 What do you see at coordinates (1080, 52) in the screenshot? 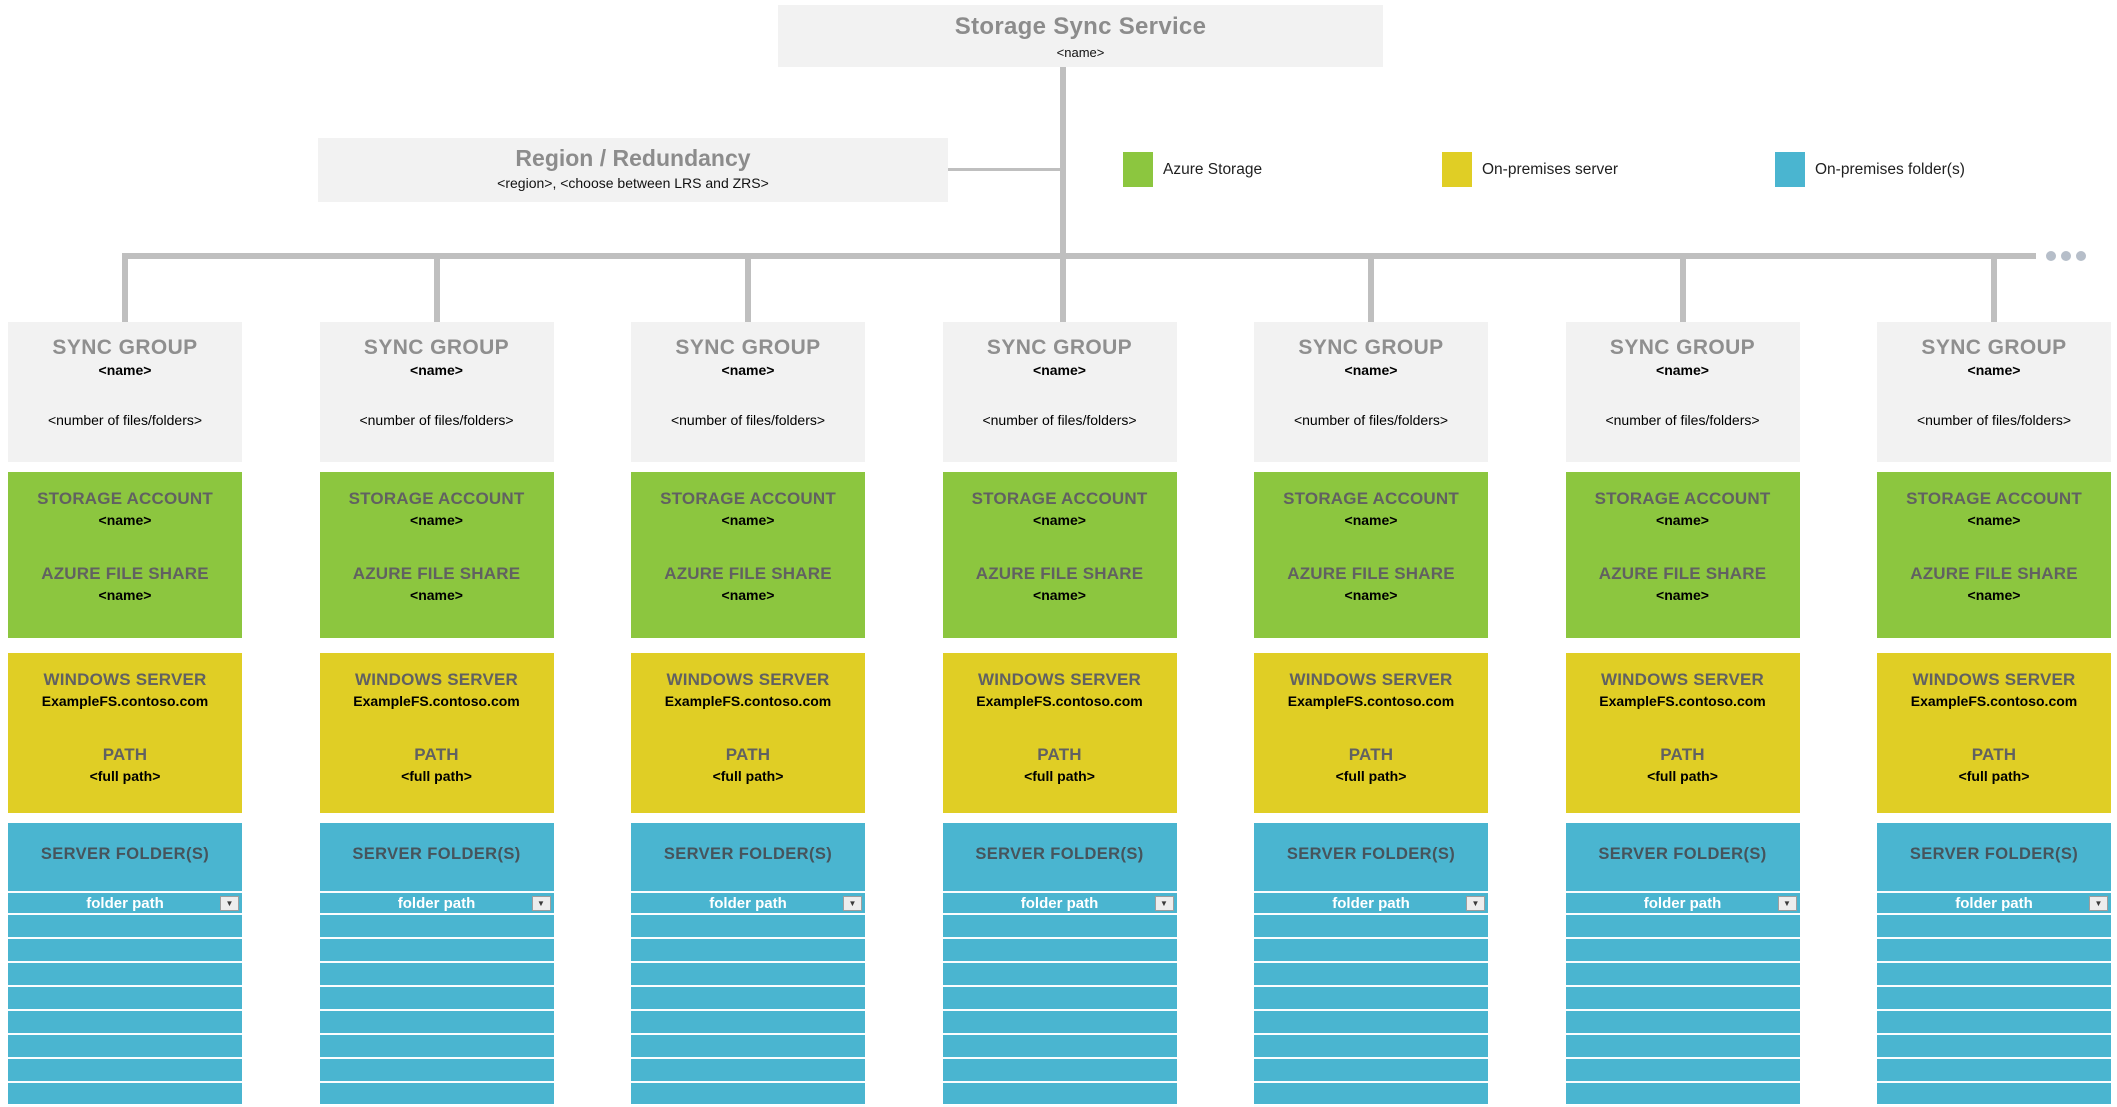
I see `storage-sync-service-name: <name>` at bounding box center [1080, 52].